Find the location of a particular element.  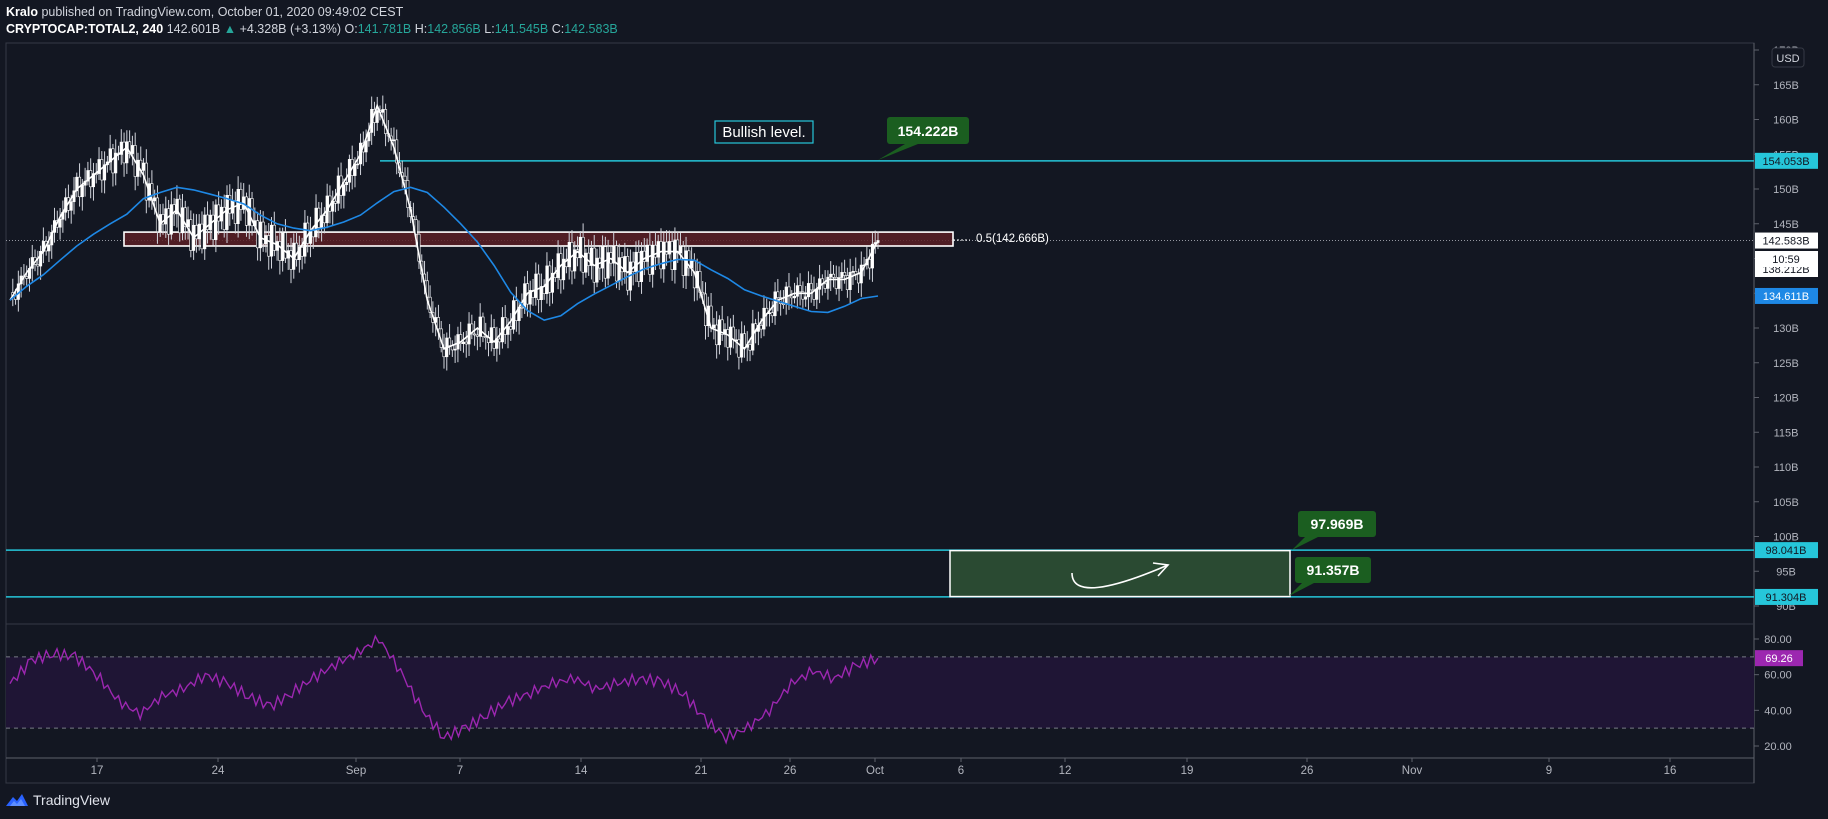

price-label-current-bg is located at coordinates (1786, 240).